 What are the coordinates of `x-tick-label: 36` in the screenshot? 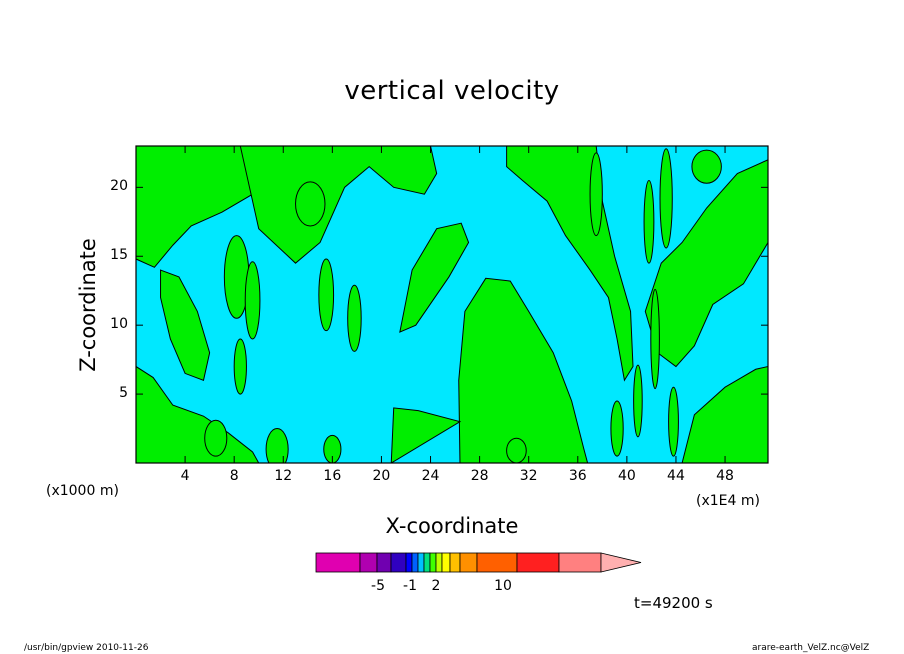 It's located at (577, 476).